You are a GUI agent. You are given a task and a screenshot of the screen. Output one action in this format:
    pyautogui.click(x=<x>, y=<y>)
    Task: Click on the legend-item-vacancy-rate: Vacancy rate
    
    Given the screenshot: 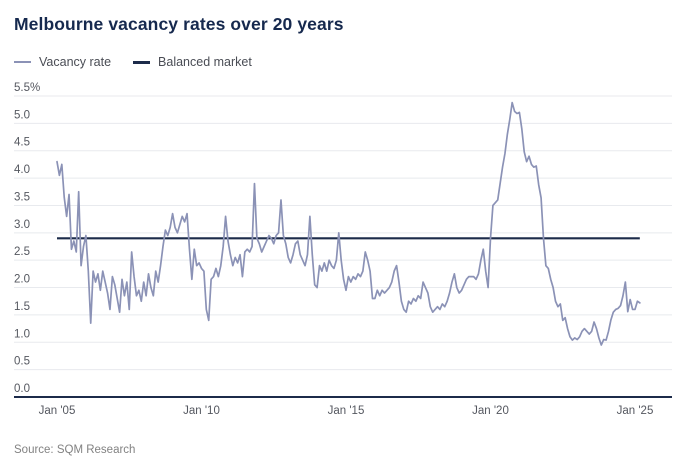 What is the action you would take?
    pyautogui.click(x=62, y=62)
    